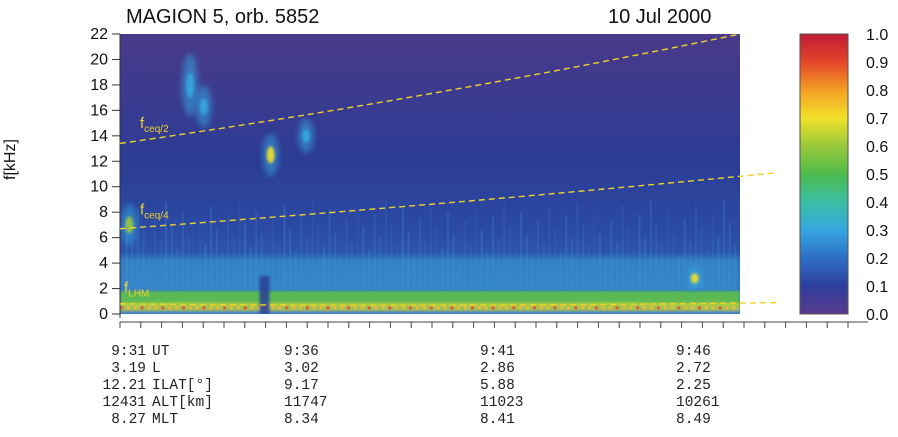 The width and height of the screenshot is (898, 437). Describe the element at coordinates (301, 352) in the screenshot. I see `ephemeris-value: 9:36` at that location.